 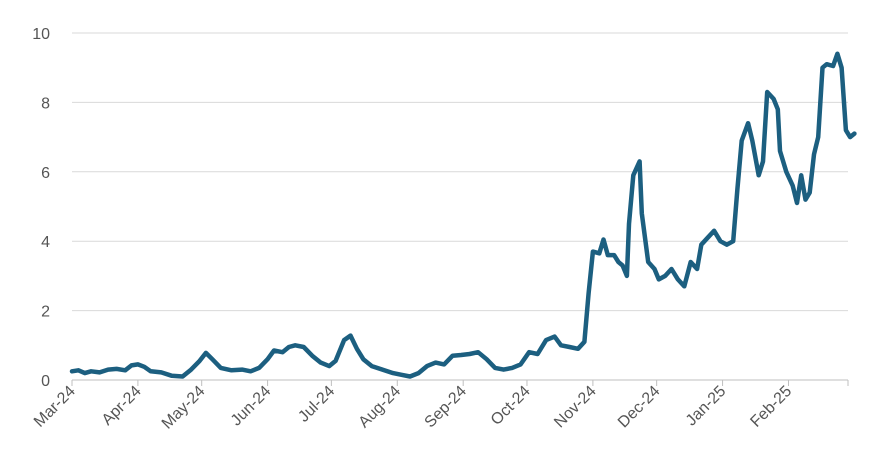 I want to click on x-tick-label: Apr-24, so click(x=122, y=406).